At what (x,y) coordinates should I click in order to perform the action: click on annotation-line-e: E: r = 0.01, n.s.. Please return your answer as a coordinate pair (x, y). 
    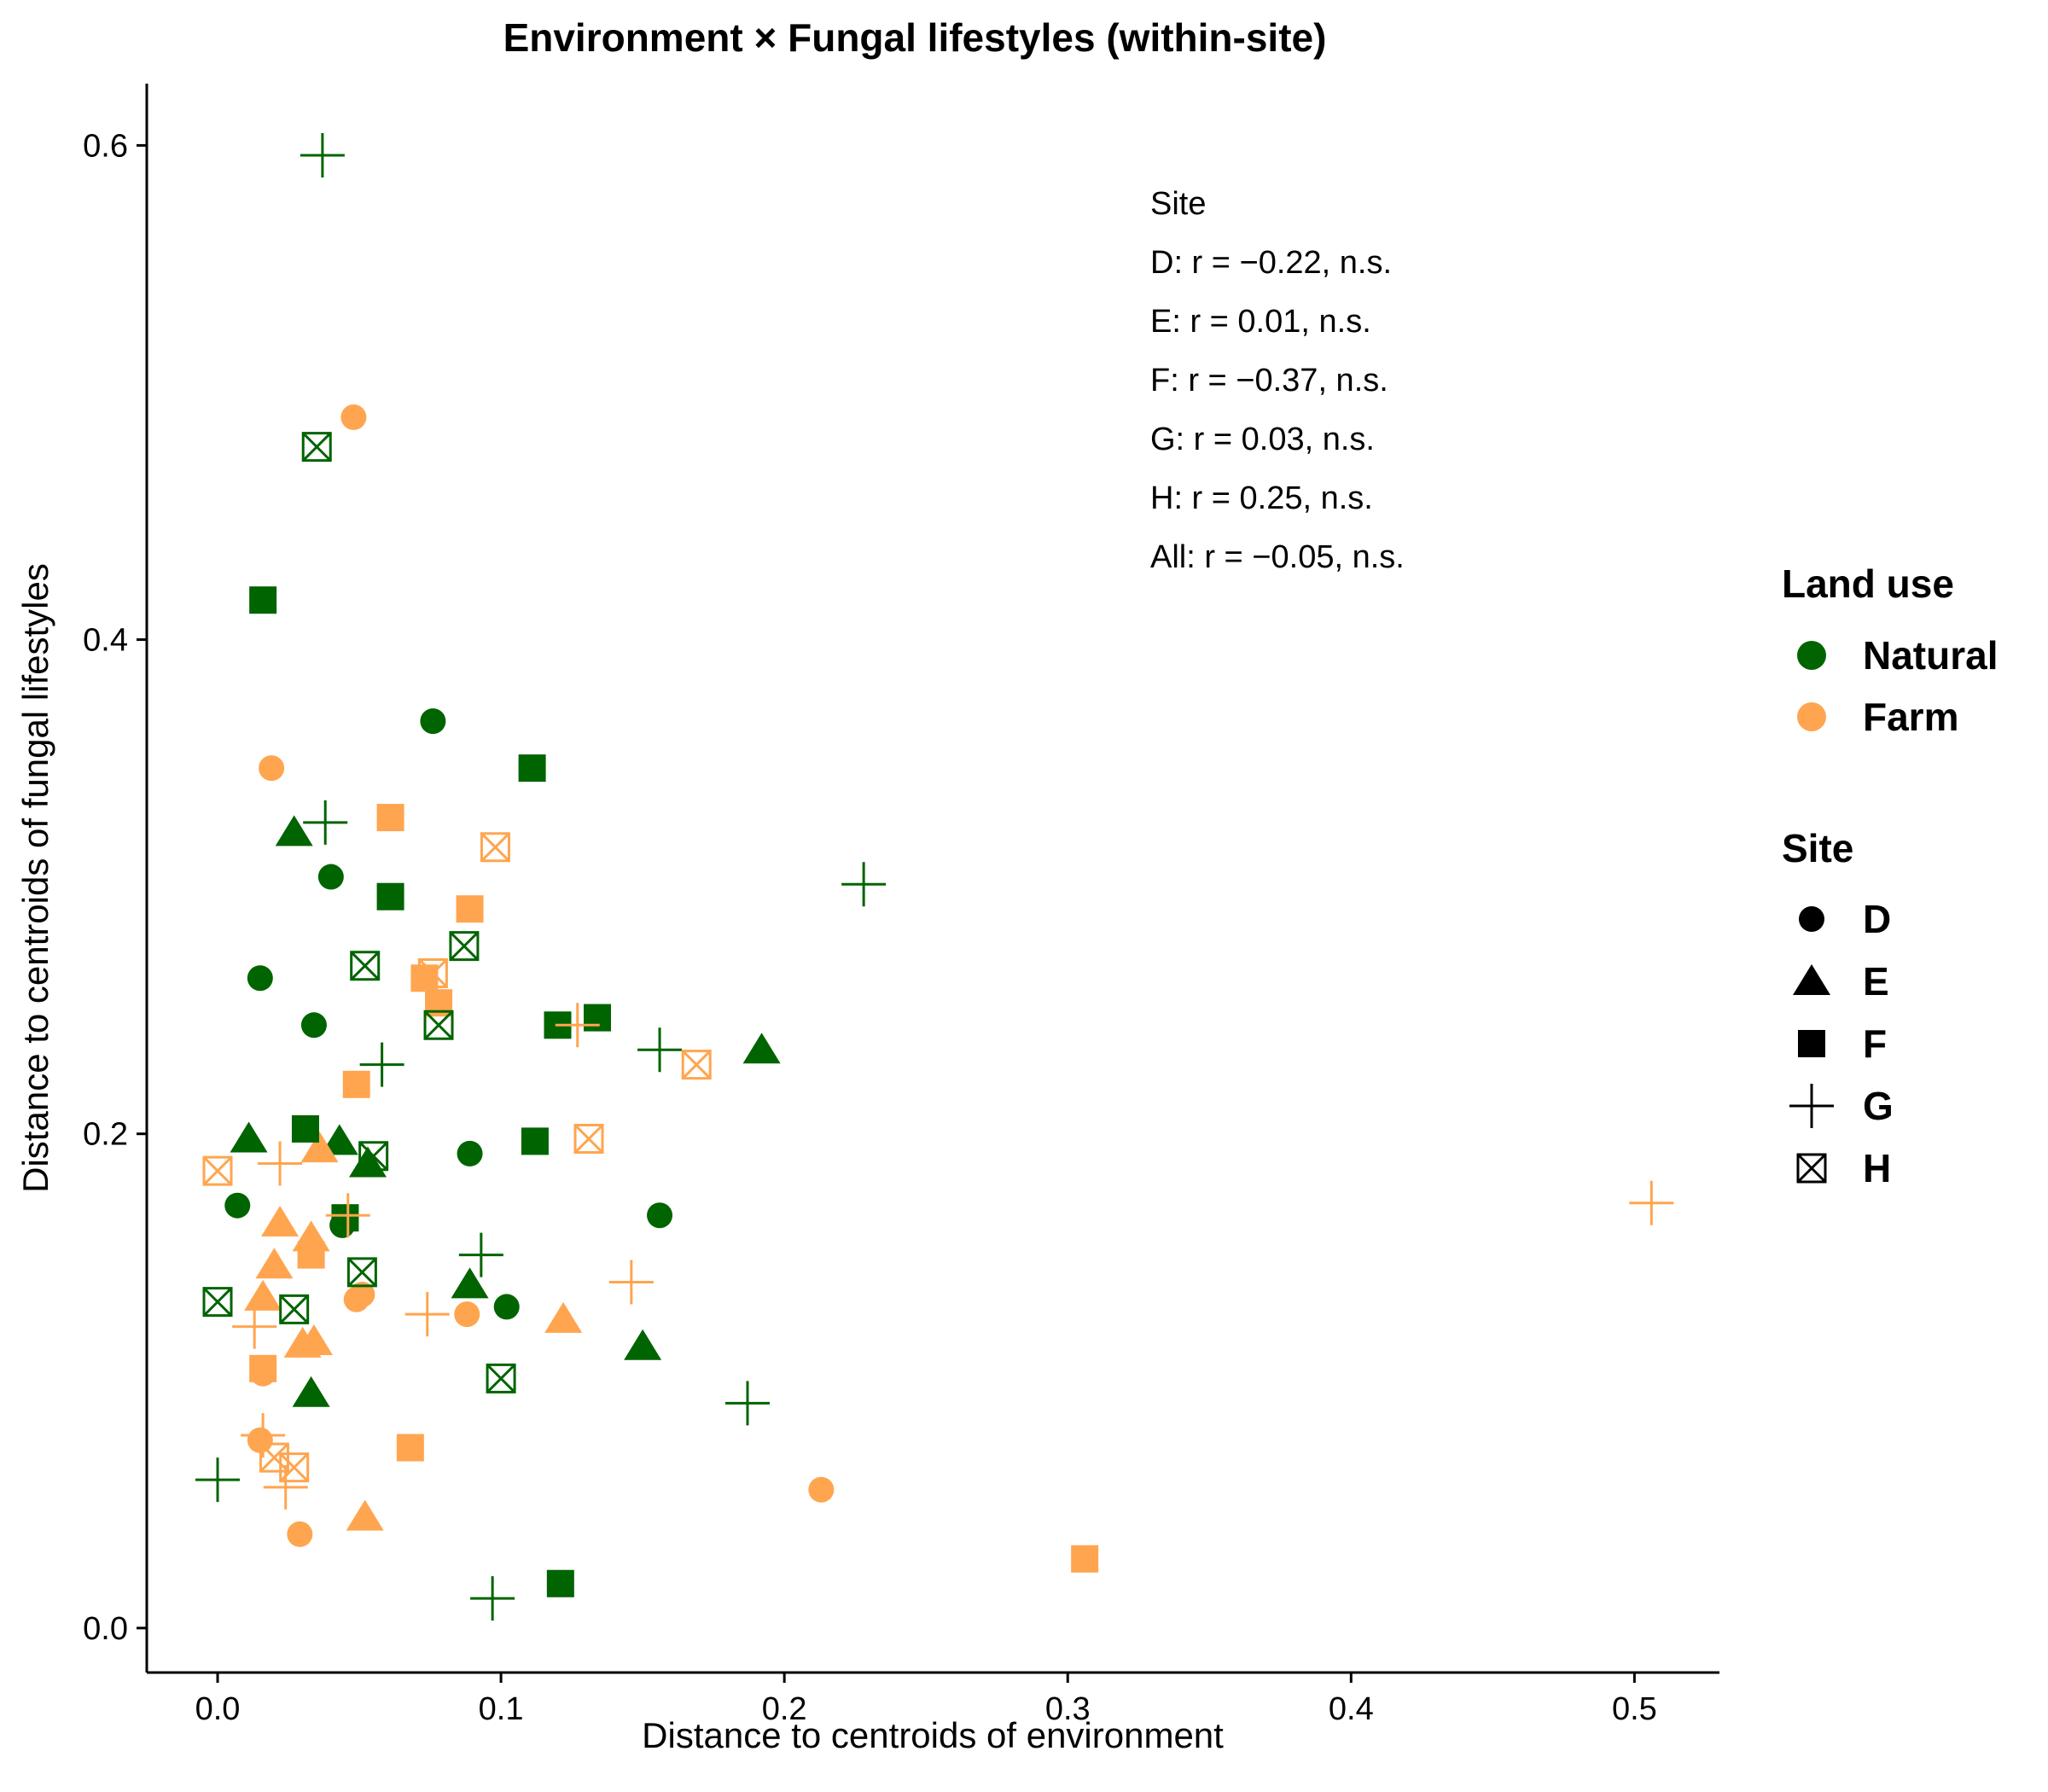
    Looking at the image, I should click on (1260, 322).